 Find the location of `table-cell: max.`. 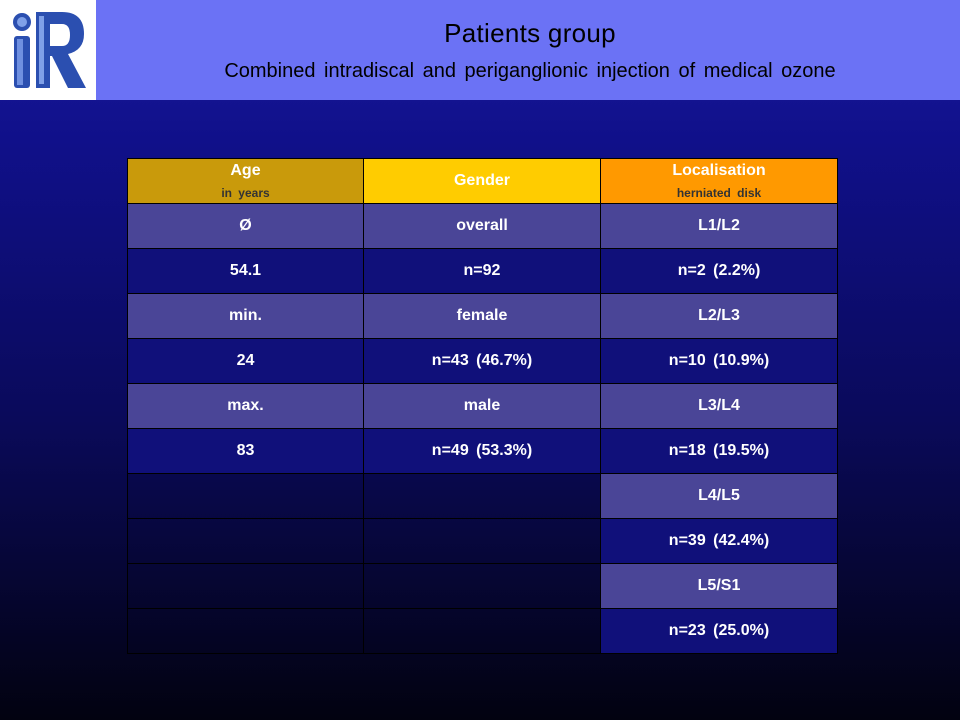

table-cell: max. is located at coordinates (245, 406).